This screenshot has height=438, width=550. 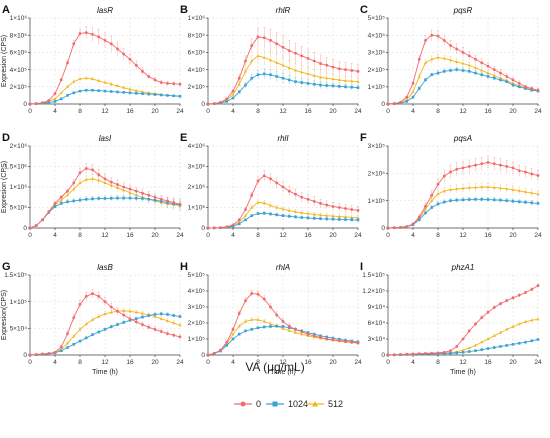 I want to click on panel-letter-e: E, so click(x=183, y=138).